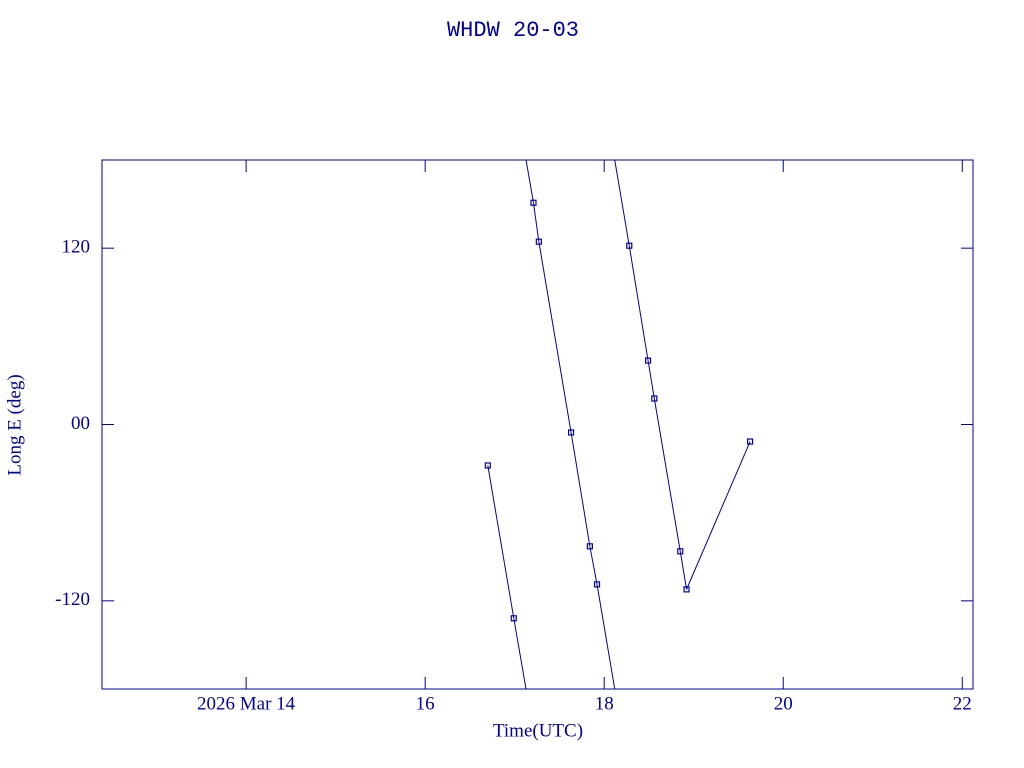 This screenshot has height=768, width=1024. What do you see at coordinates (513, 30) in the screenshot?
I see `chart-title: WHDW 20-03` at bounding box center [513, 30].